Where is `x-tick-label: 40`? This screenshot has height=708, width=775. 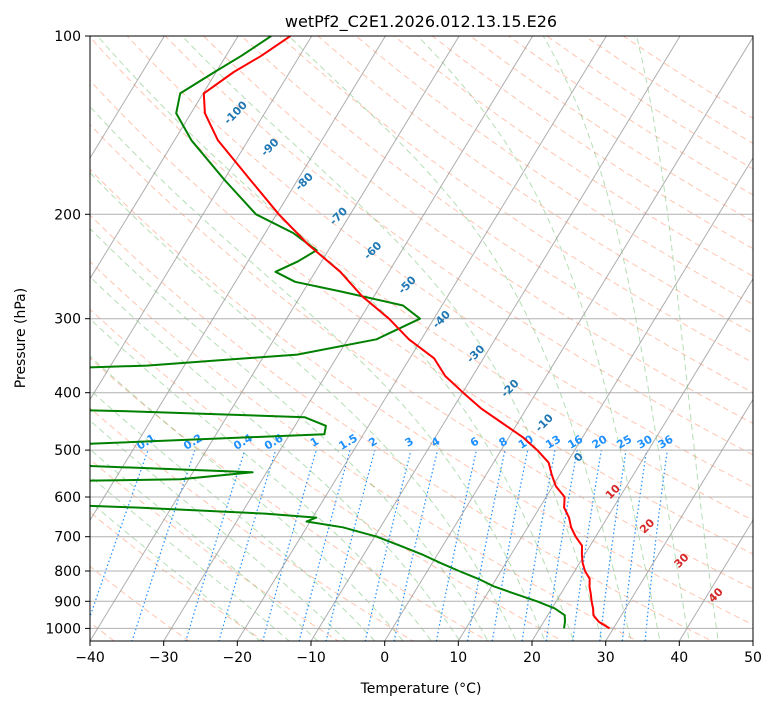
x-tick-label: 40 is located at coordinates (679, 658).